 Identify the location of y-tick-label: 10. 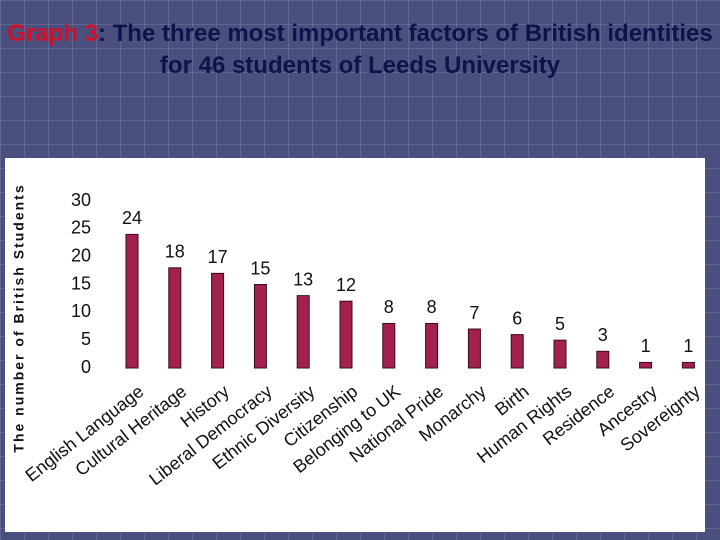
(81, 311).